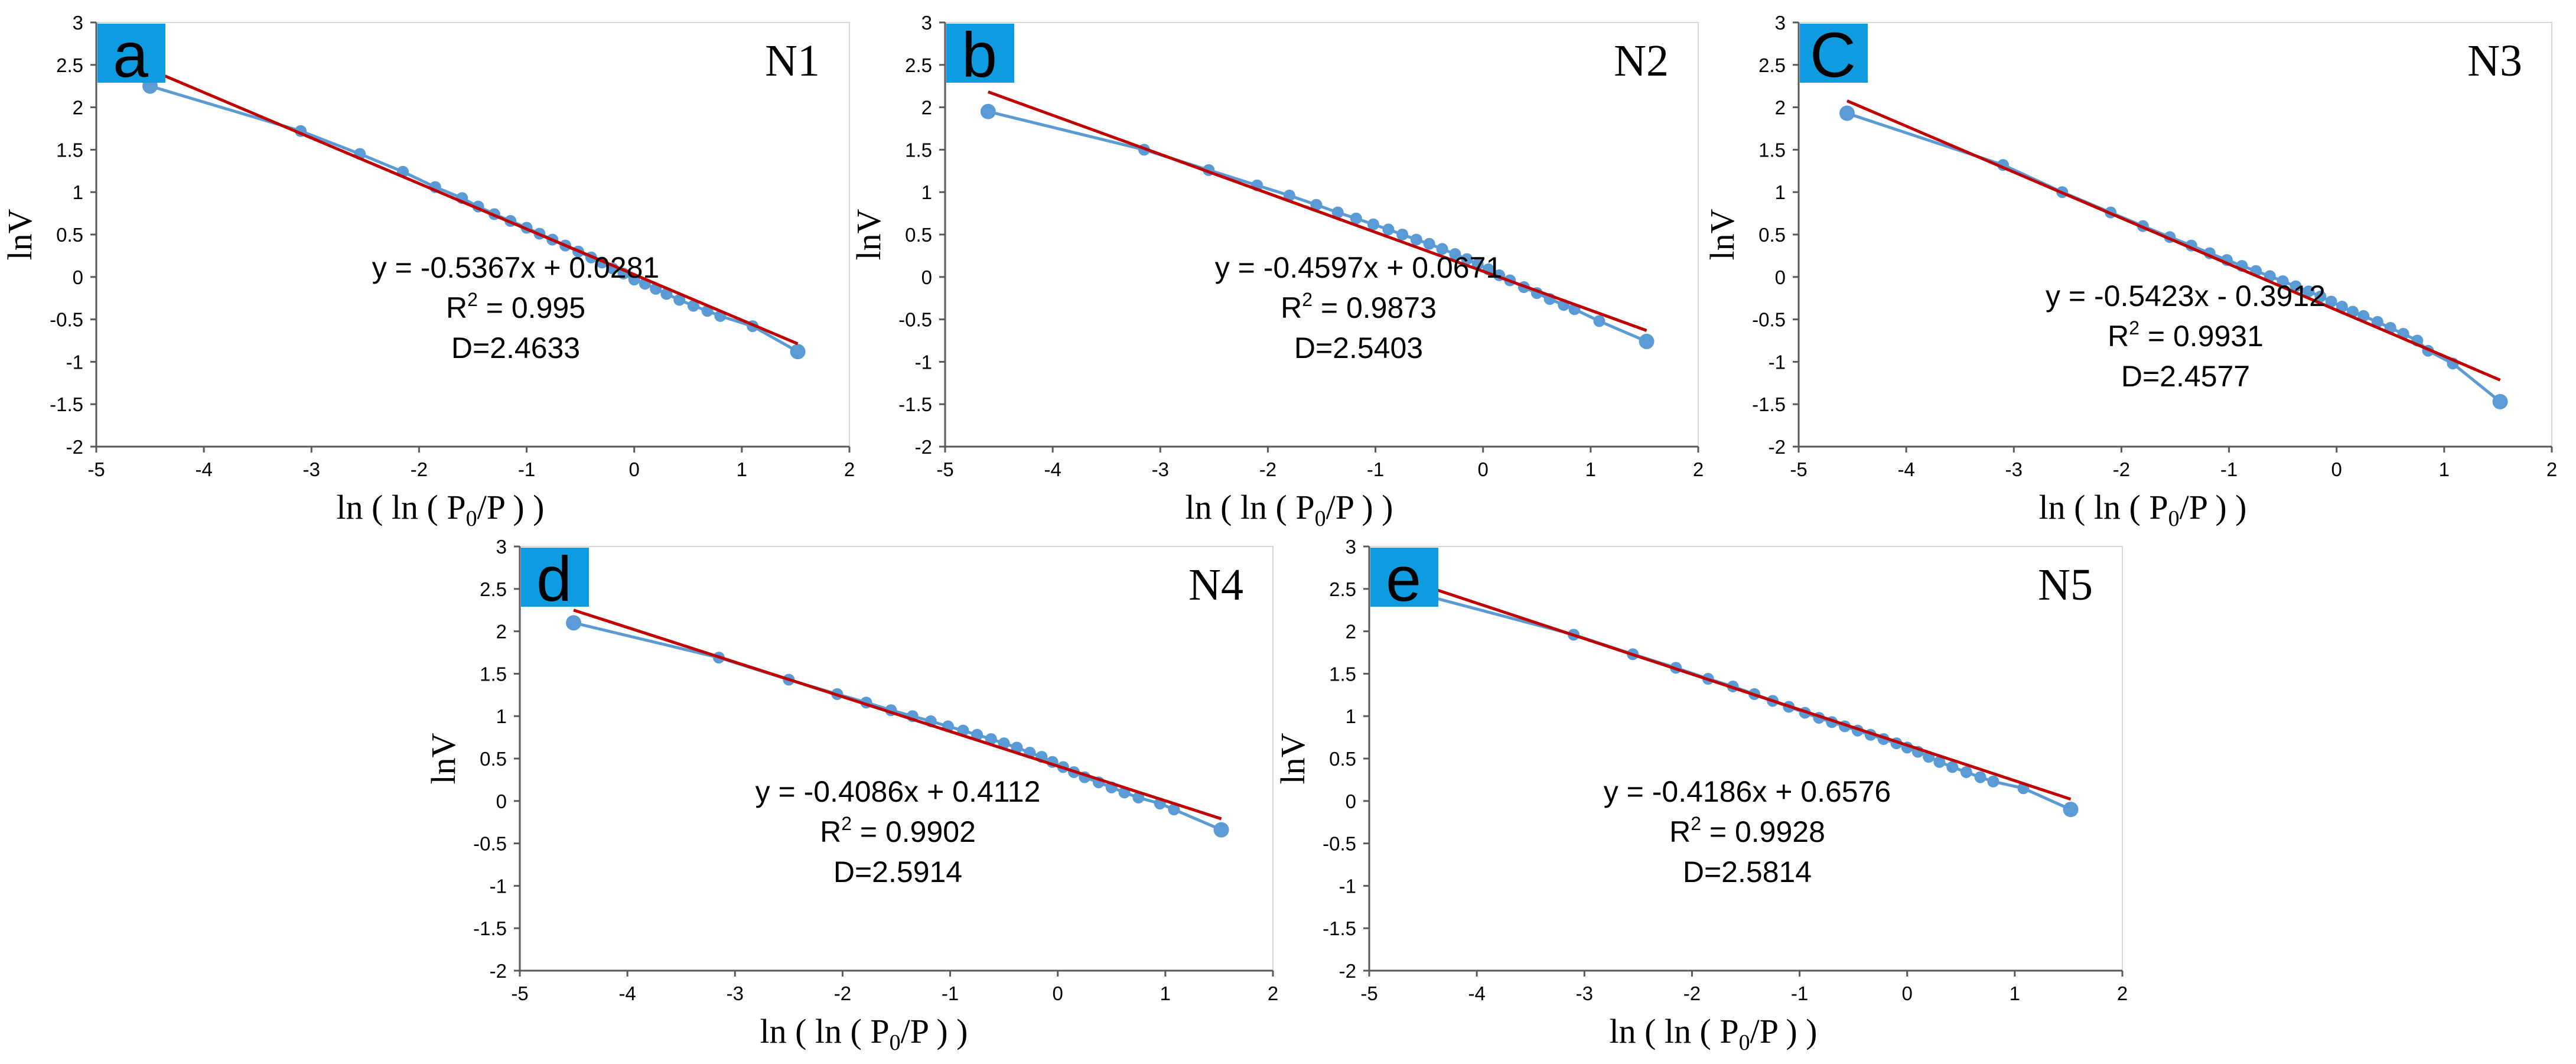 The height and width of the screenshot is (1064, 2576). I want to click on r-squared: R2 = 0.995, so click(515, 307).